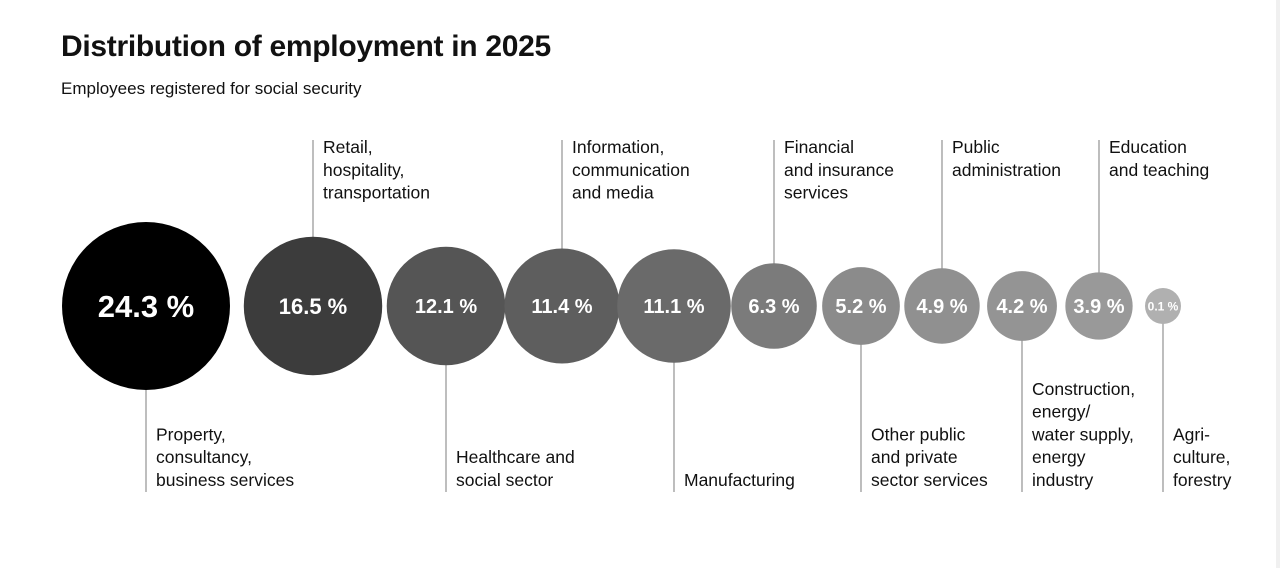 The height and width of the screenshot is (568, 1280). What do you see at coordinates (812, 243) in the screenshot?
I see `bubble-group: 6.3 % Financial and insurance services` at bounding box center [812, 243].